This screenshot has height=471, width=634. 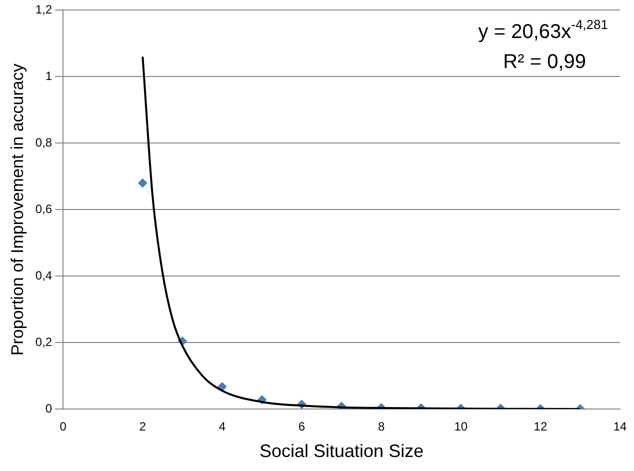 What do you see at coordinates (43, 9) in the screenshot?
I see `y-tick-label: 1,2` at bounding box center [43, 9].